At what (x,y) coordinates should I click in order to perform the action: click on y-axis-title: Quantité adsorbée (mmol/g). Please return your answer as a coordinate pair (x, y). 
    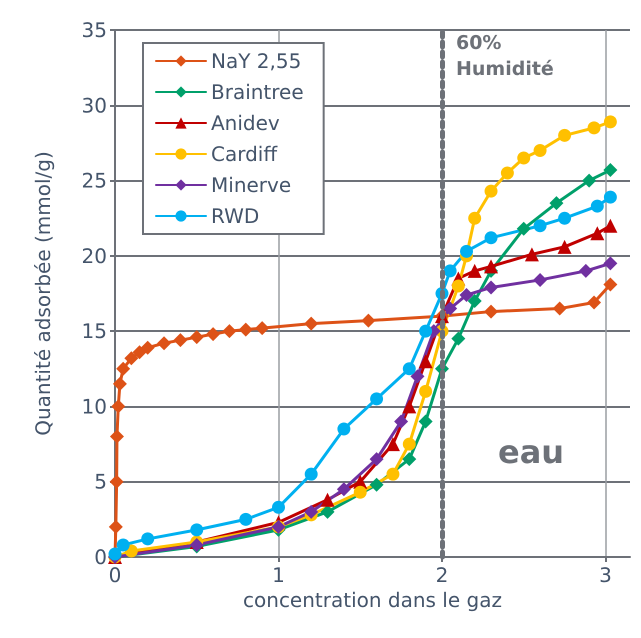
    Looking at the image, I should click on (43, 293).